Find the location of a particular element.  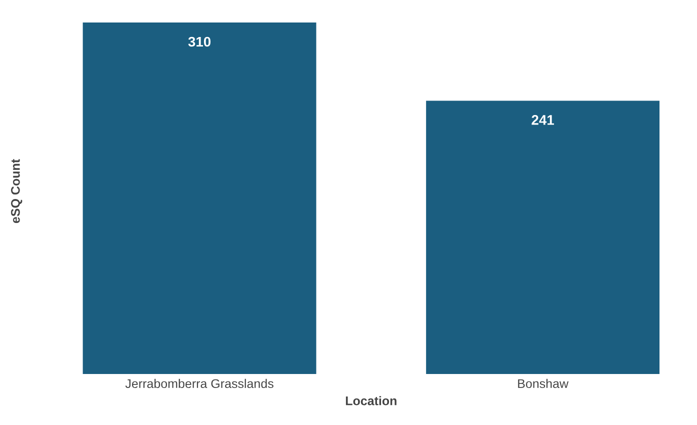

data-label: 310 is located at coordinates (199, 41).